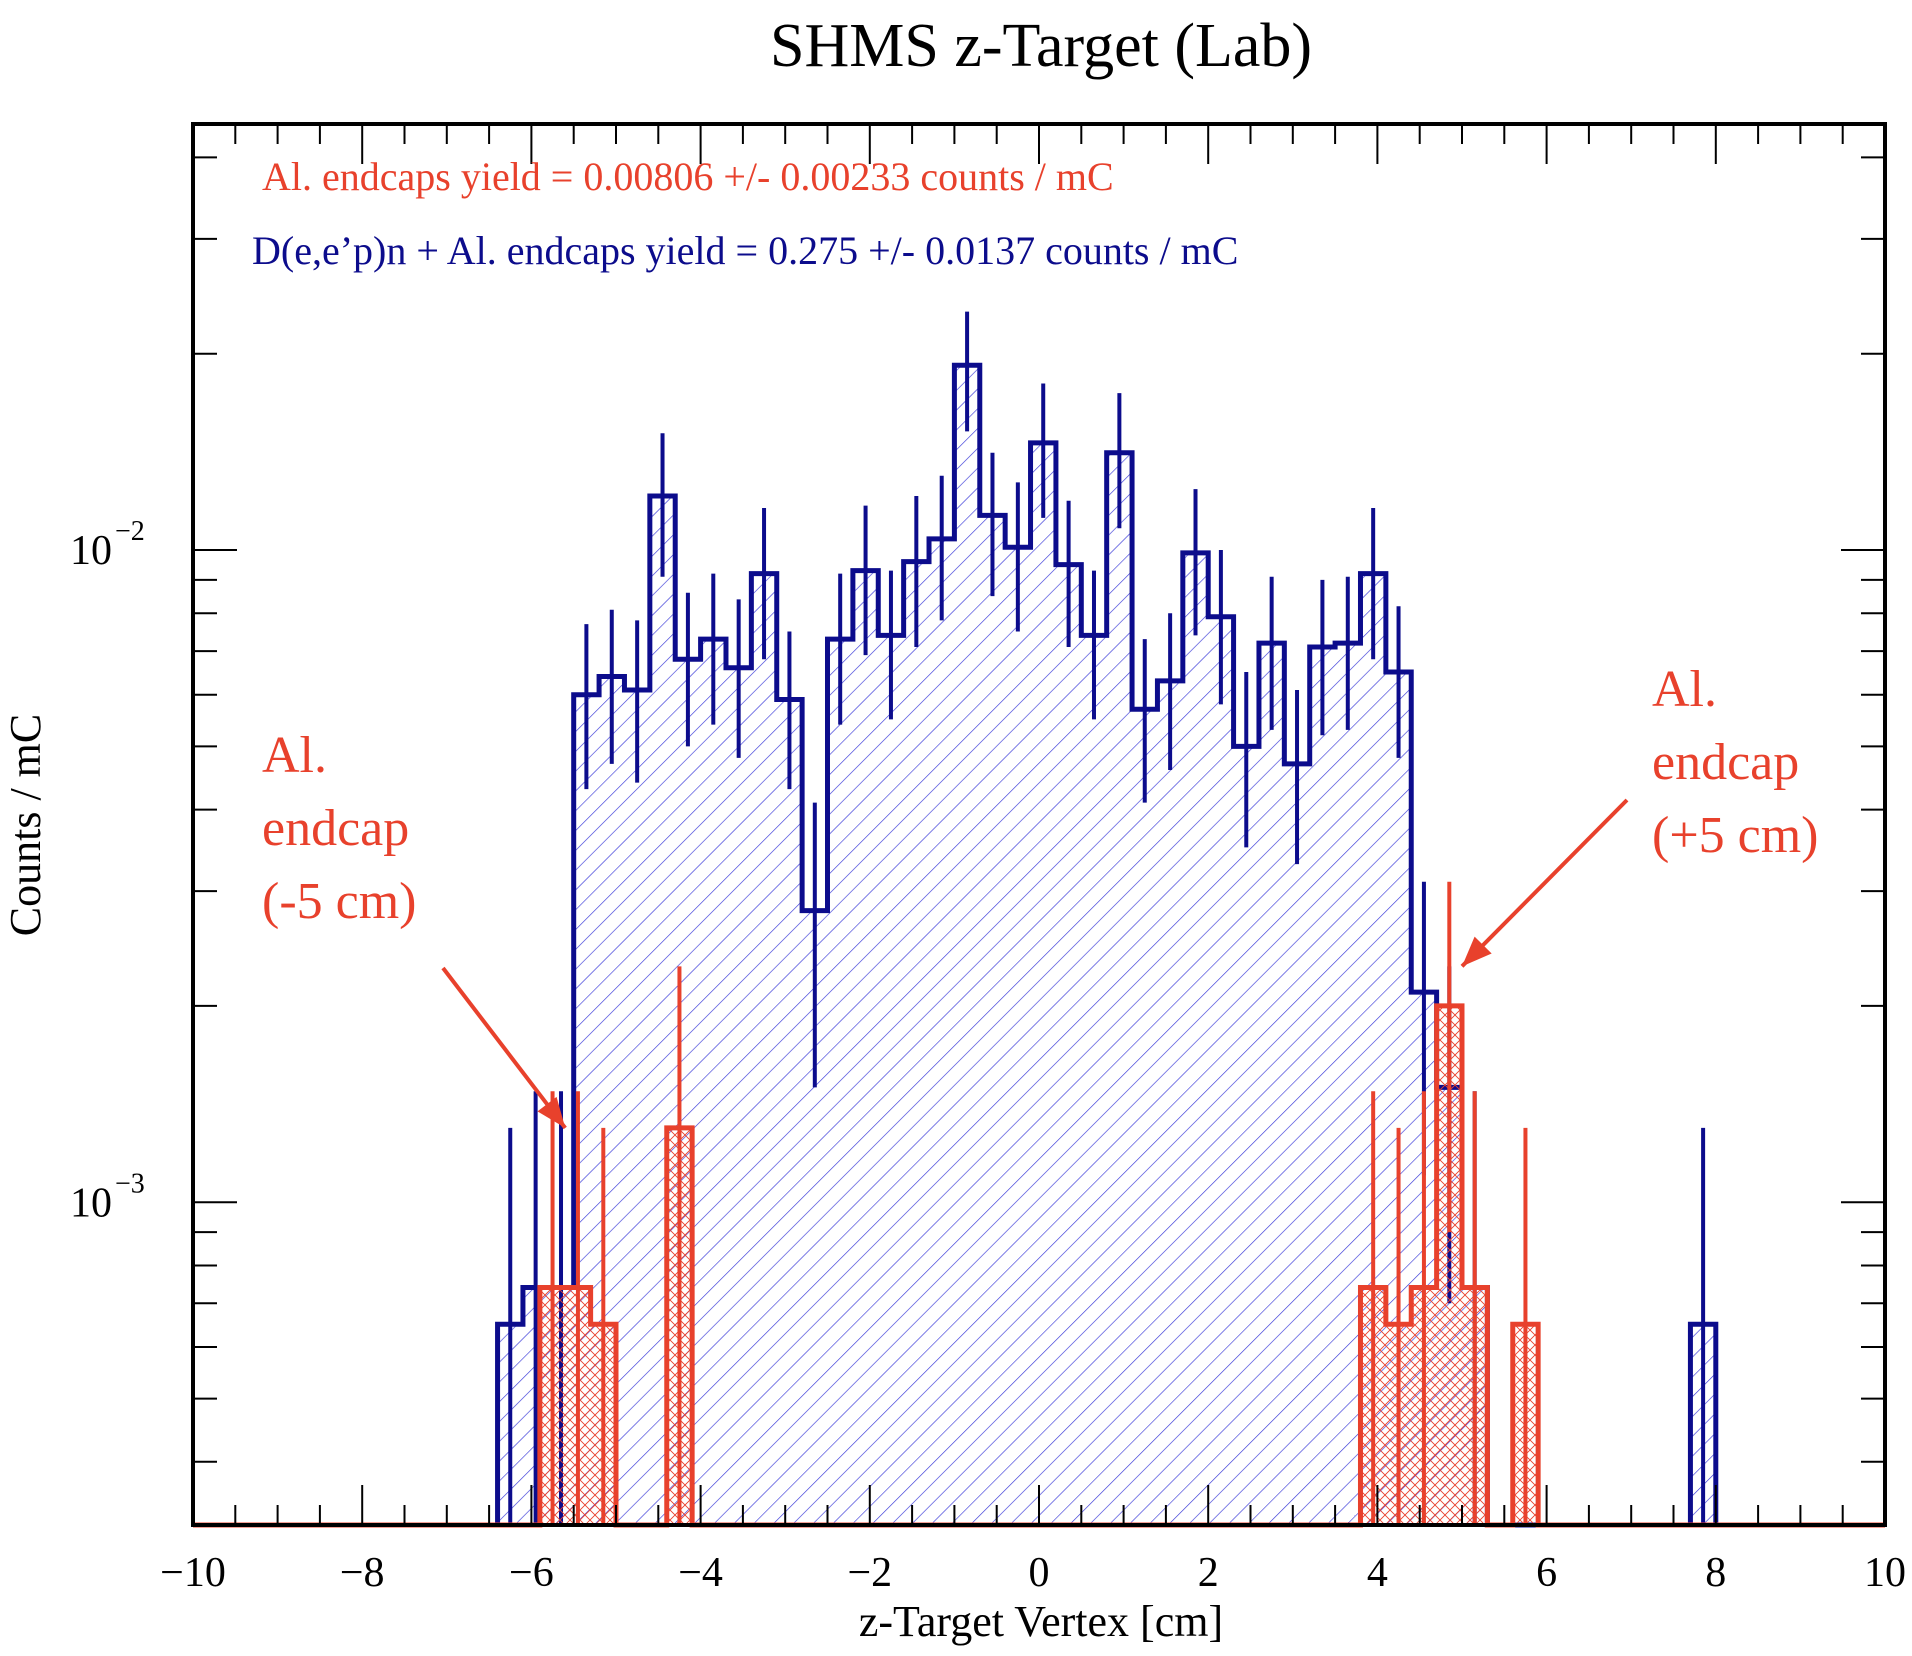 The height and width of the screenshot is (1656, 1912). What do you see at coordinates (551, 1112) in the screenshot?
I see `left_endcap-arrow-head` at bounding box center [551, 1112].